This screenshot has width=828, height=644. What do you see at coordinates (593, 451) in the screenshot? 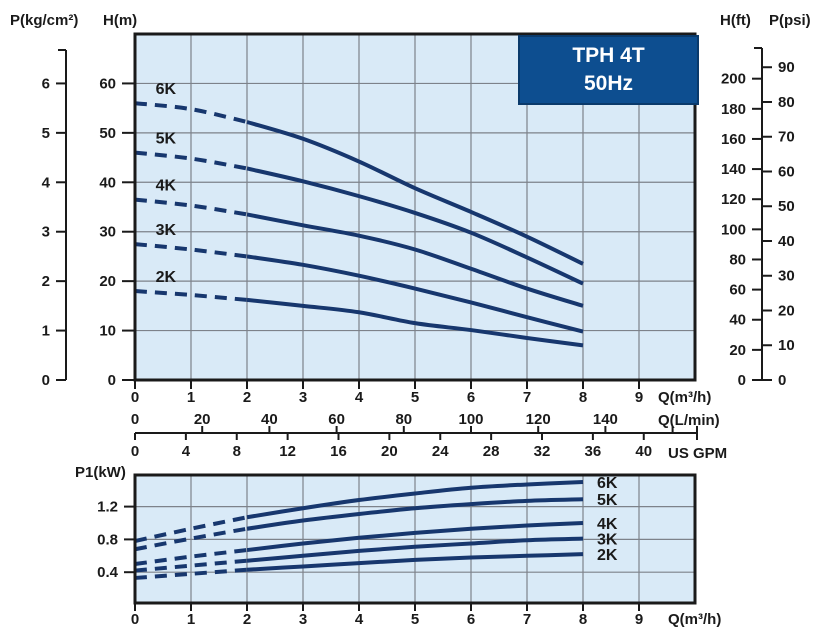
I see `tick-label: 36` at bounding box center [593, 451].